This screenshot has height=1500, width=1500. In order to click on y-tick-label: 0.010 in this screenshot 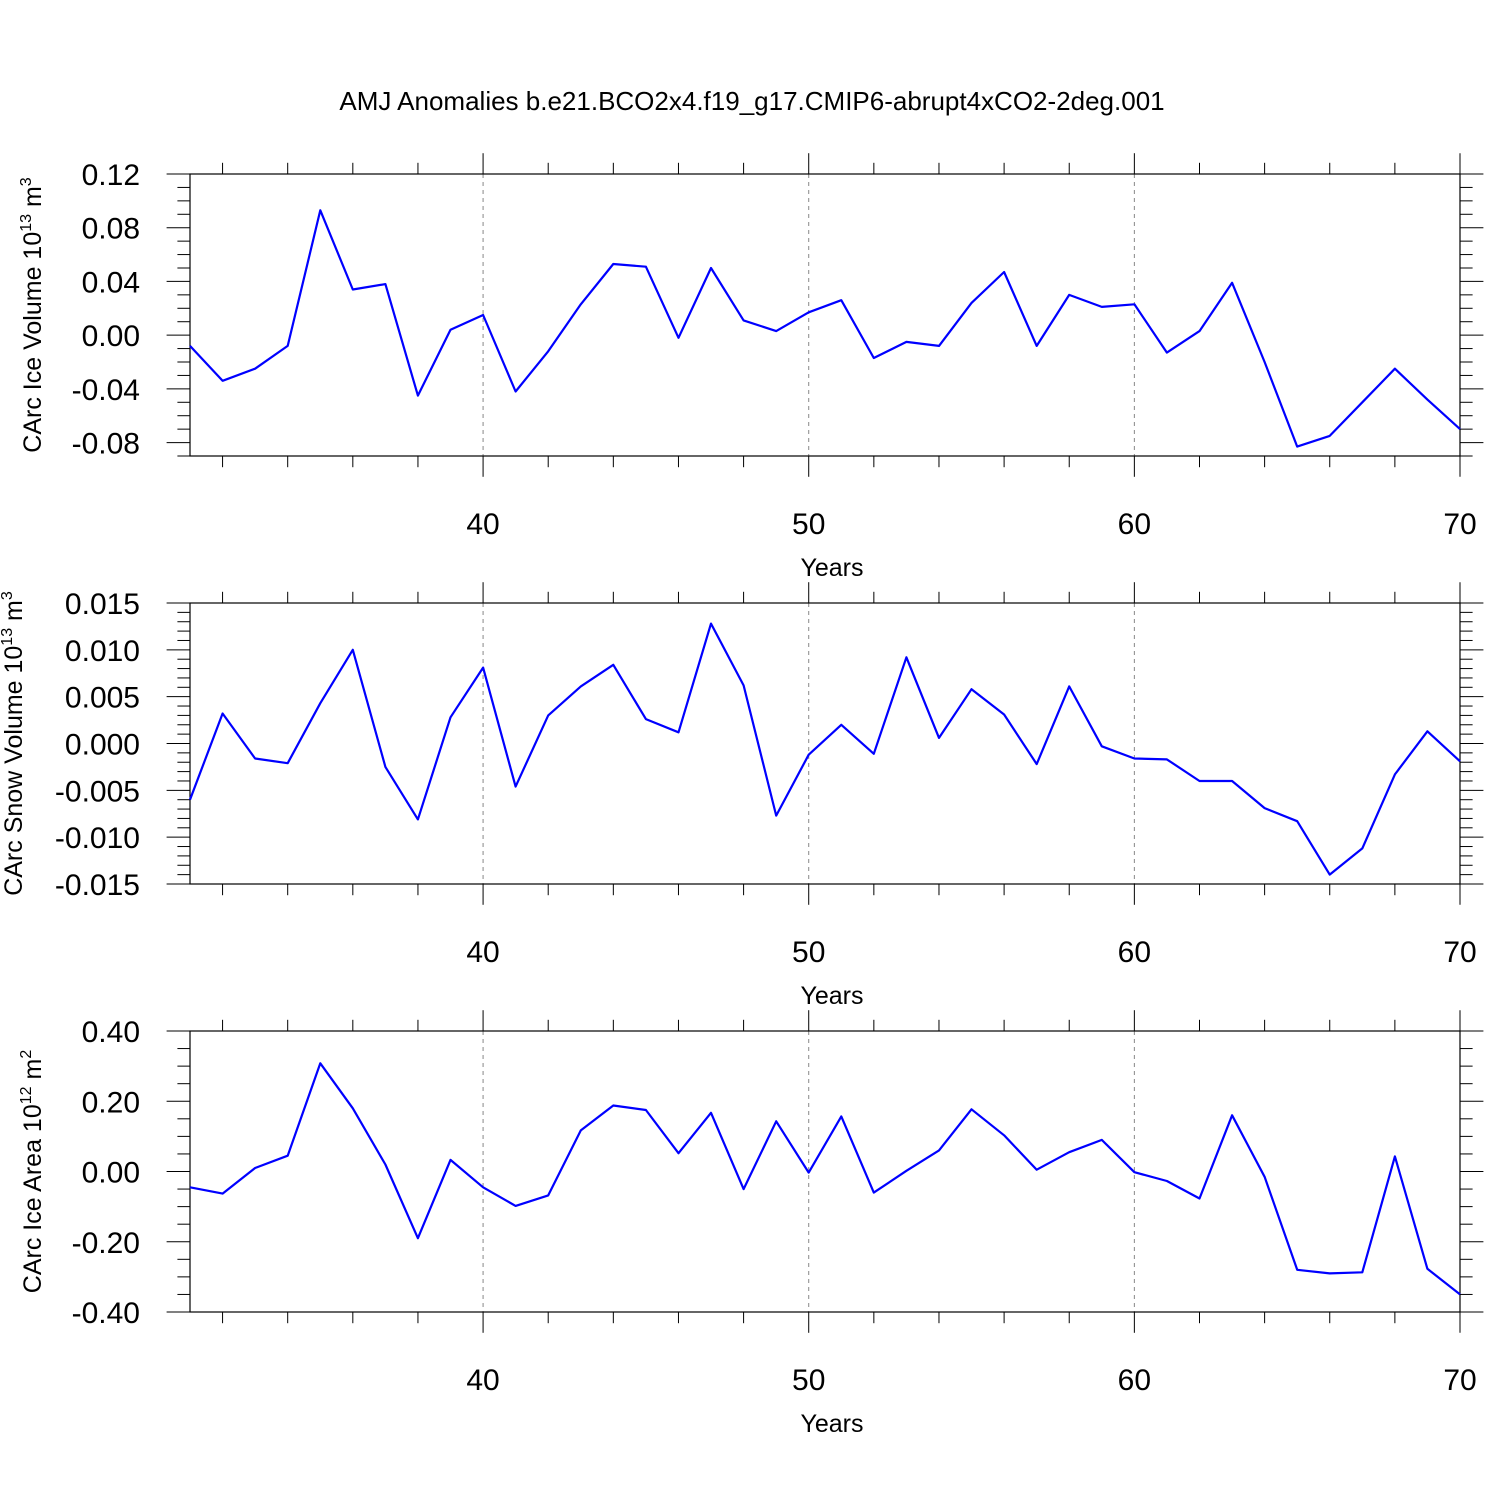, I will do `click(102, 651)`.